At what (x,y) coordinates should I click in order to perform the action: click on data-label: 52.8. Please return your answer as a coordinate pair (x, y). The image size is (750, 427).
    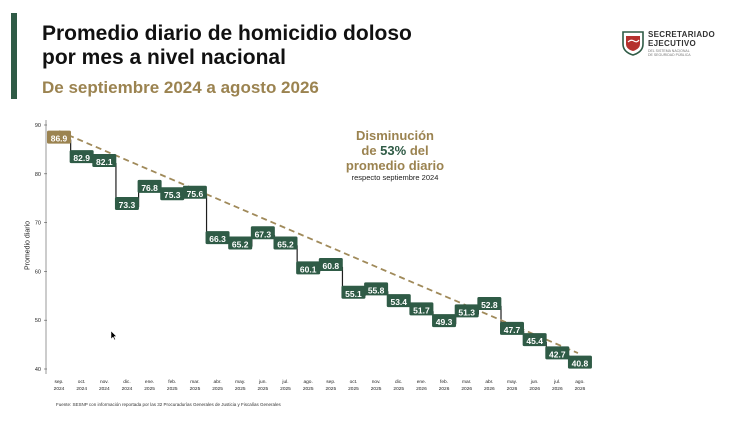
    Looking at the image, I should click on (489, 305).